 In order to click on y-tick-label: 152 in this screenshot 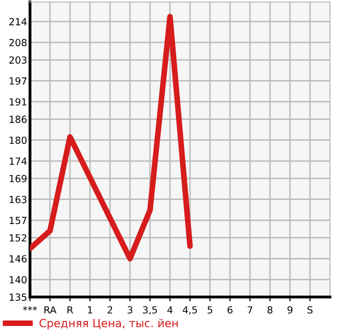, I will do `click(18, 238)`.